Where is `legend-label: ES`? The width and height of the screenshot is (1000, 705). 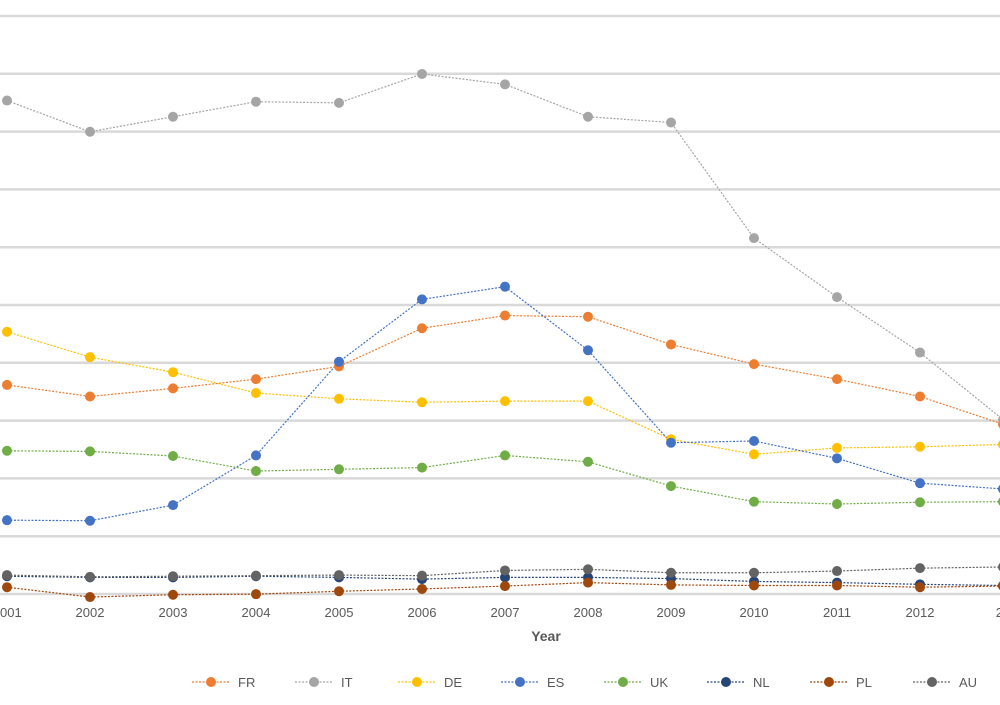 legend-label: ES is located at coordinates (556, 682).